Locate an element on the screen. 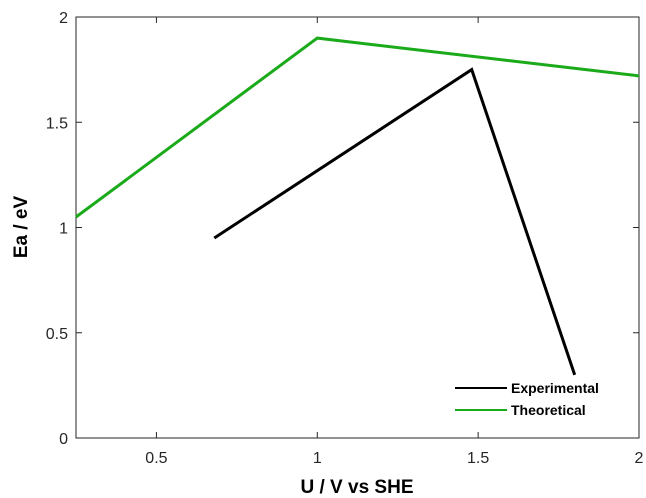 The height and width of the screenshot is (498, 646). y-tick-label: 0.5 is located at coordinates (57, 334).